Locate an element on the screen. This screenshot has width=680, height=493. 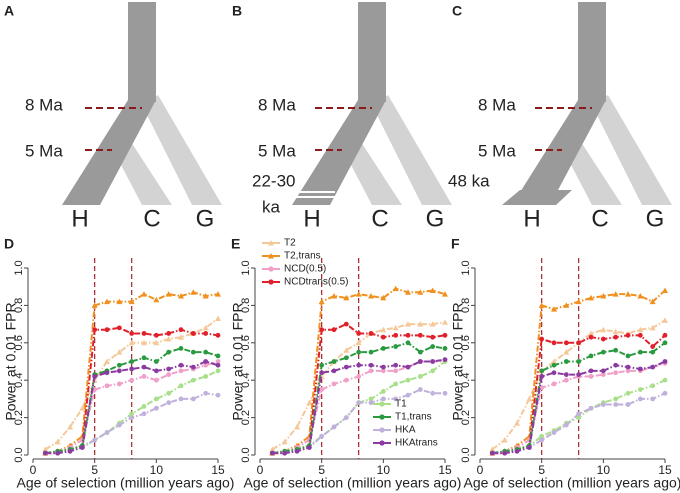
x-tick-label: 0 is located at coordinates (33, 470).